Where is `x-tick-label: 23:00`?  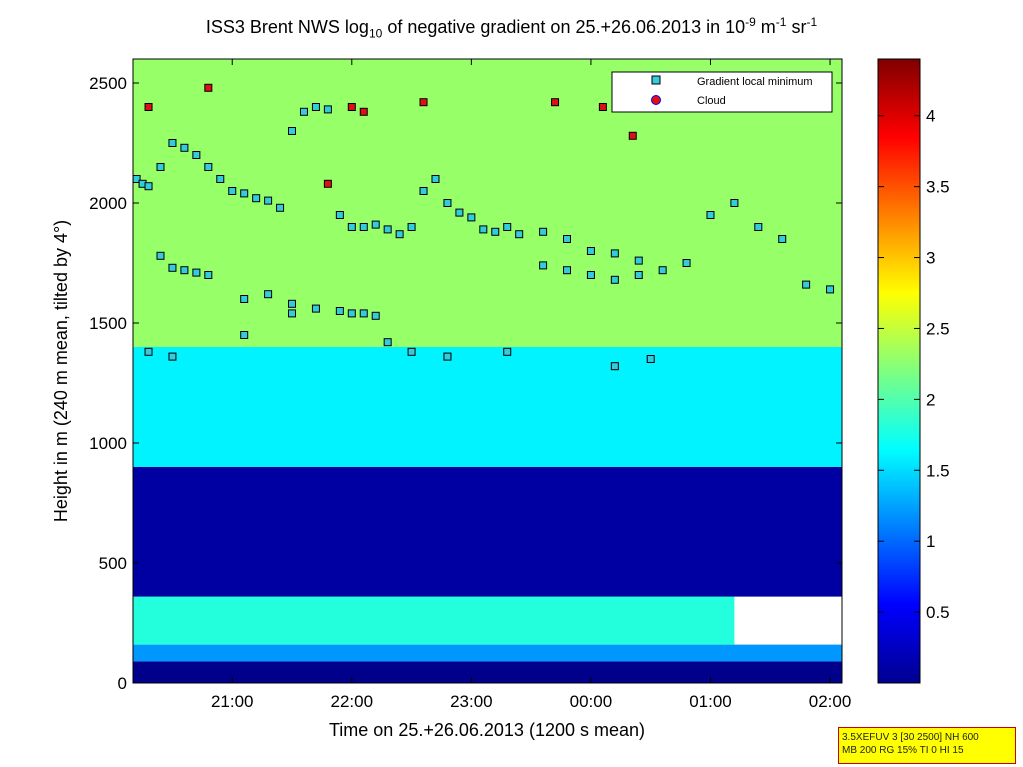
x-tick-label: 23:00 is located at coordinates (471, 701).